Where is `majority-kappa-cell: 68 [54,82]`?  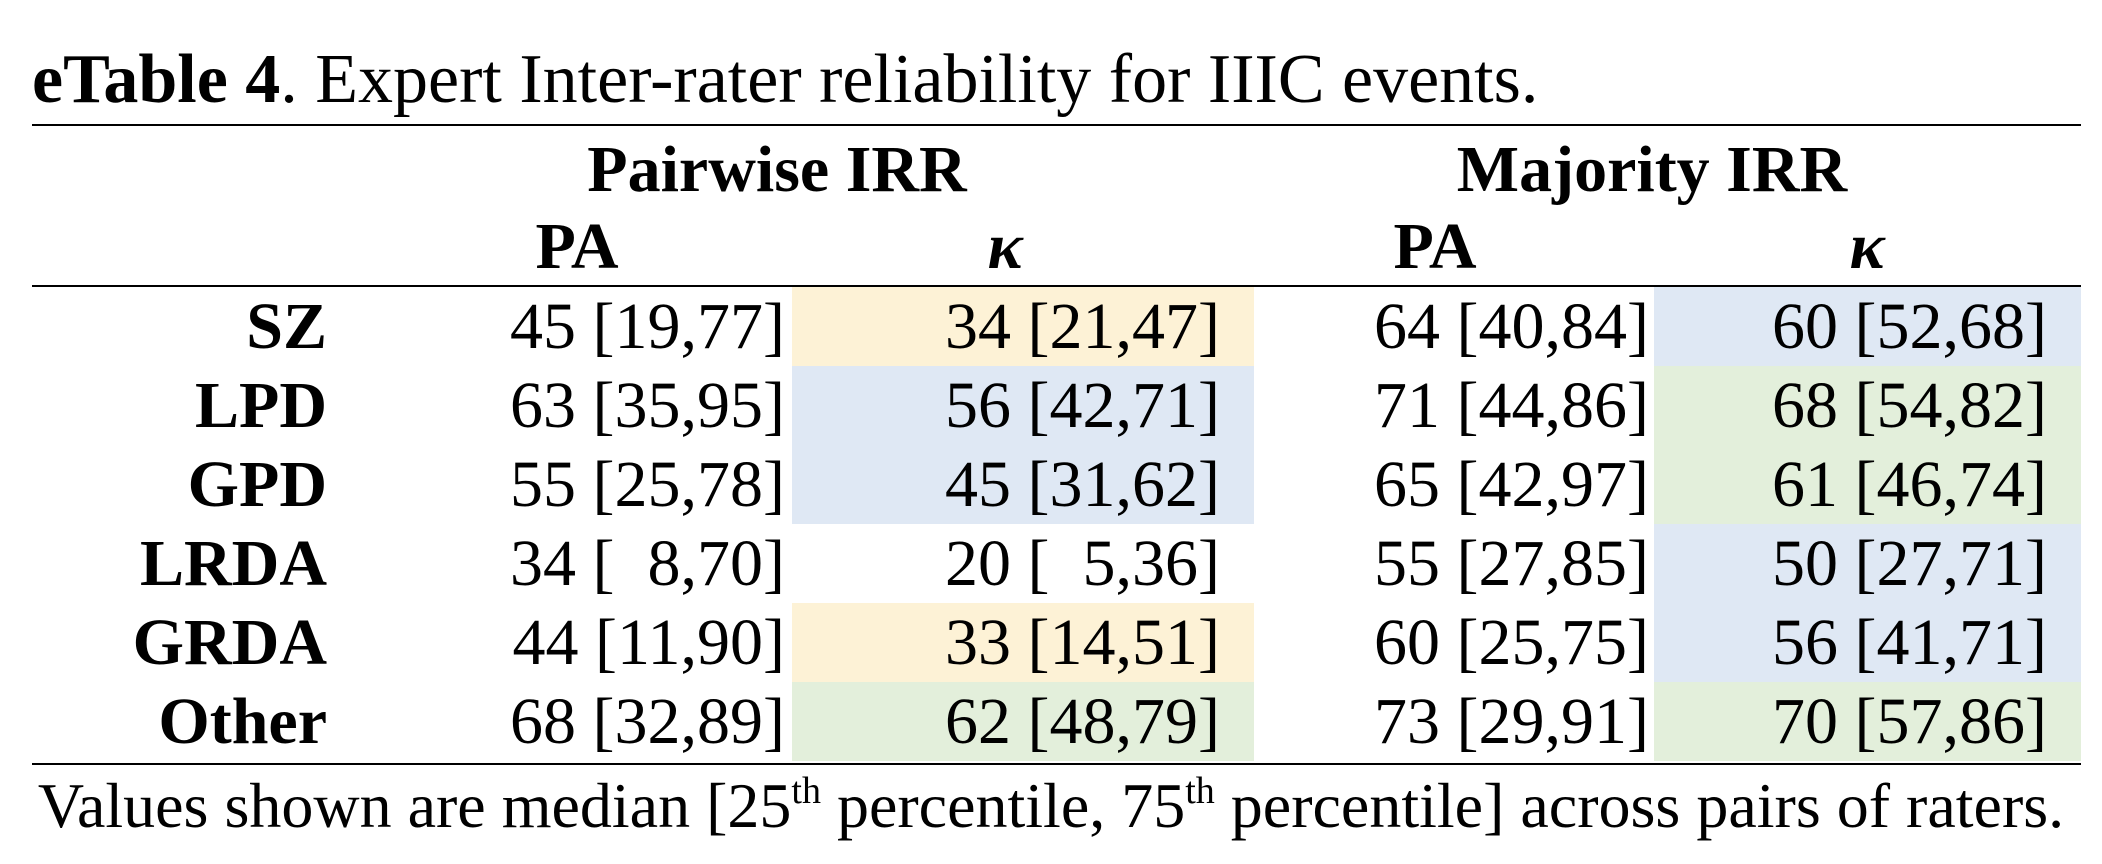
majority-kappa-cell: 68 [54,82] is located at coordinates (1867, 405).